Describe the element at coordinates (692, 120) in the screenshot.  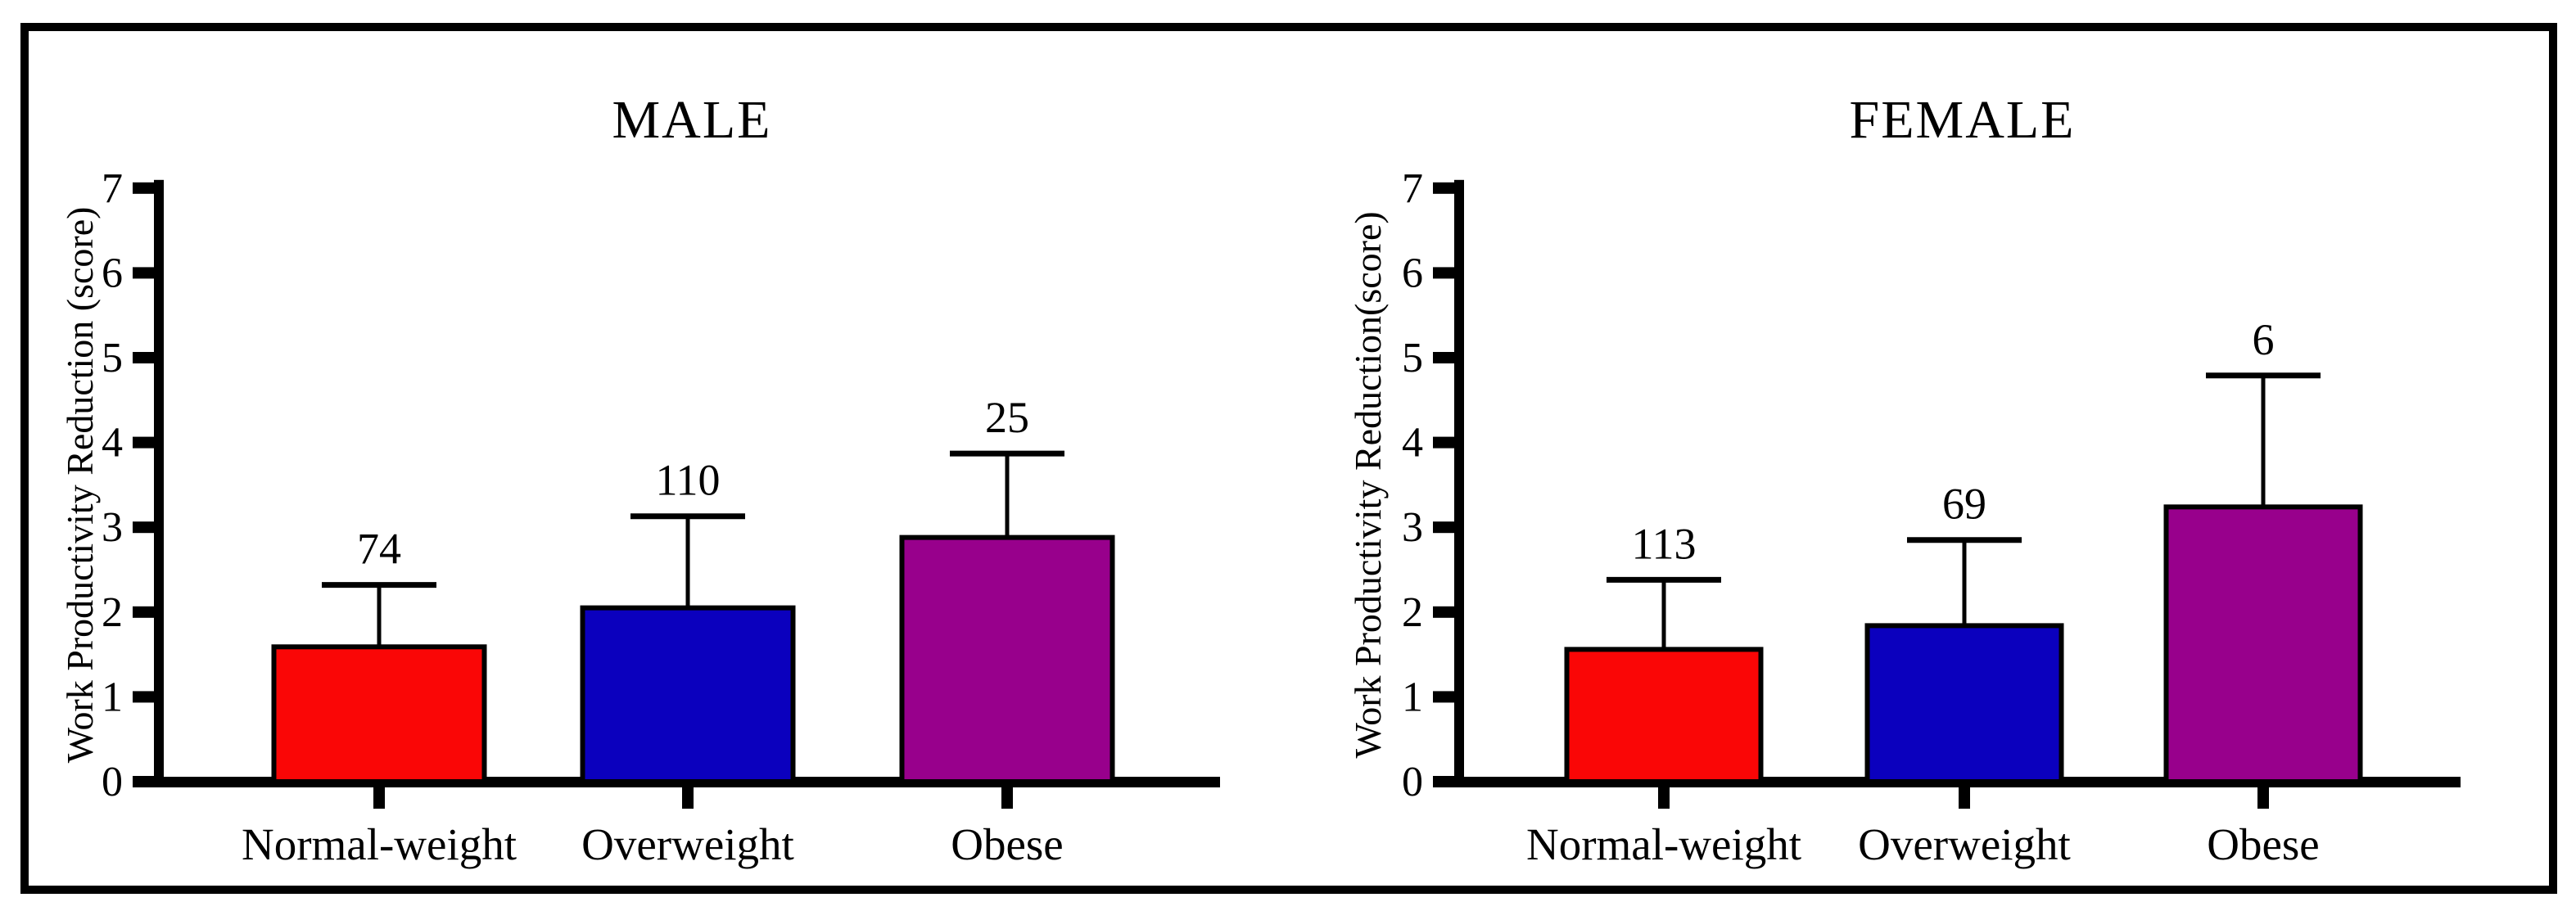
I see `chart-title: MALE` at that location.